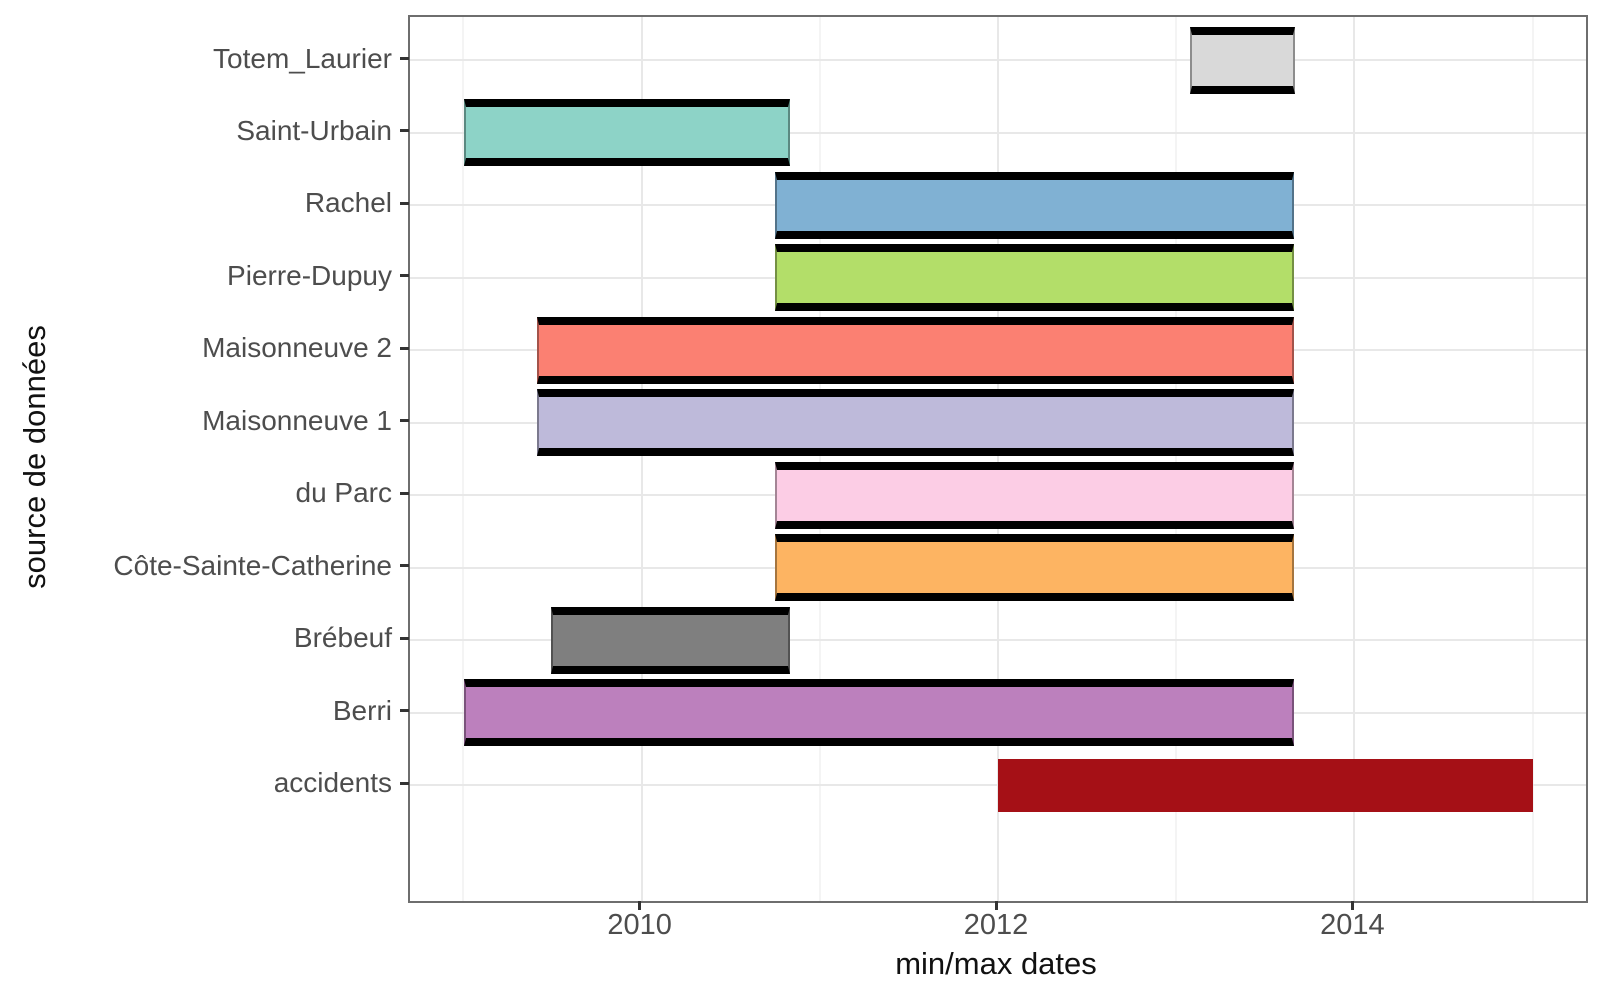 Image resolution: width=1600 pixels, height=1000 pixels. I want to click on y-tick-label: du Parc, so click(344, 493).